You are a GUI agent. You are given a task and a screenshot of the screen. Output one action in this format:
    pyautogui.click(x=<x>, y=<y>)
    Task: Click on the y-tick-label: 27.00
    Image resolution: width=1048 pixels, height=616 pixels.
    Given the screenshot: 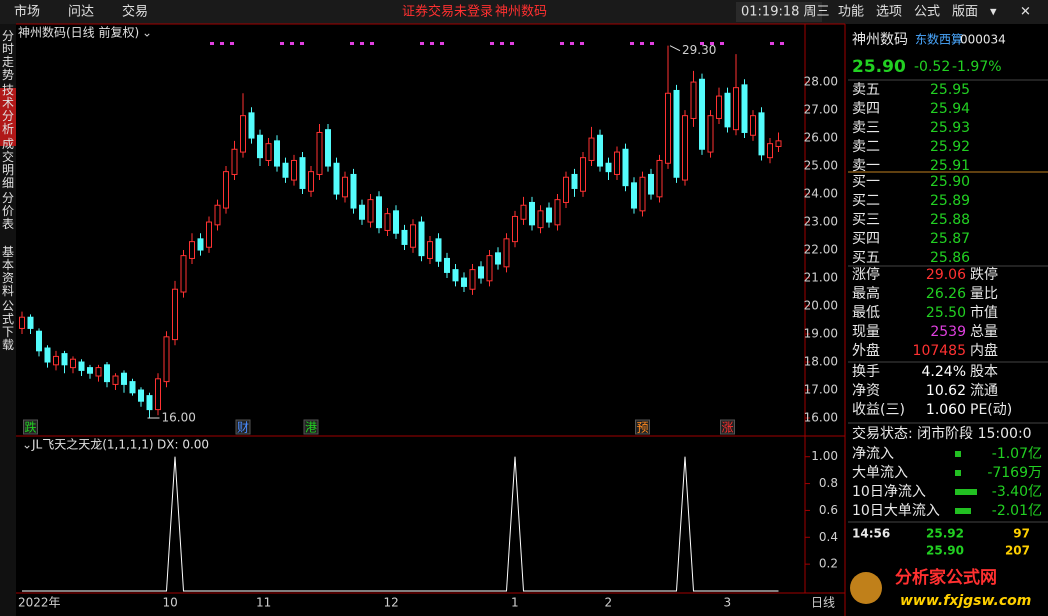 What is the action you would take?
    pyautogui.click(x=821, y=110)
    